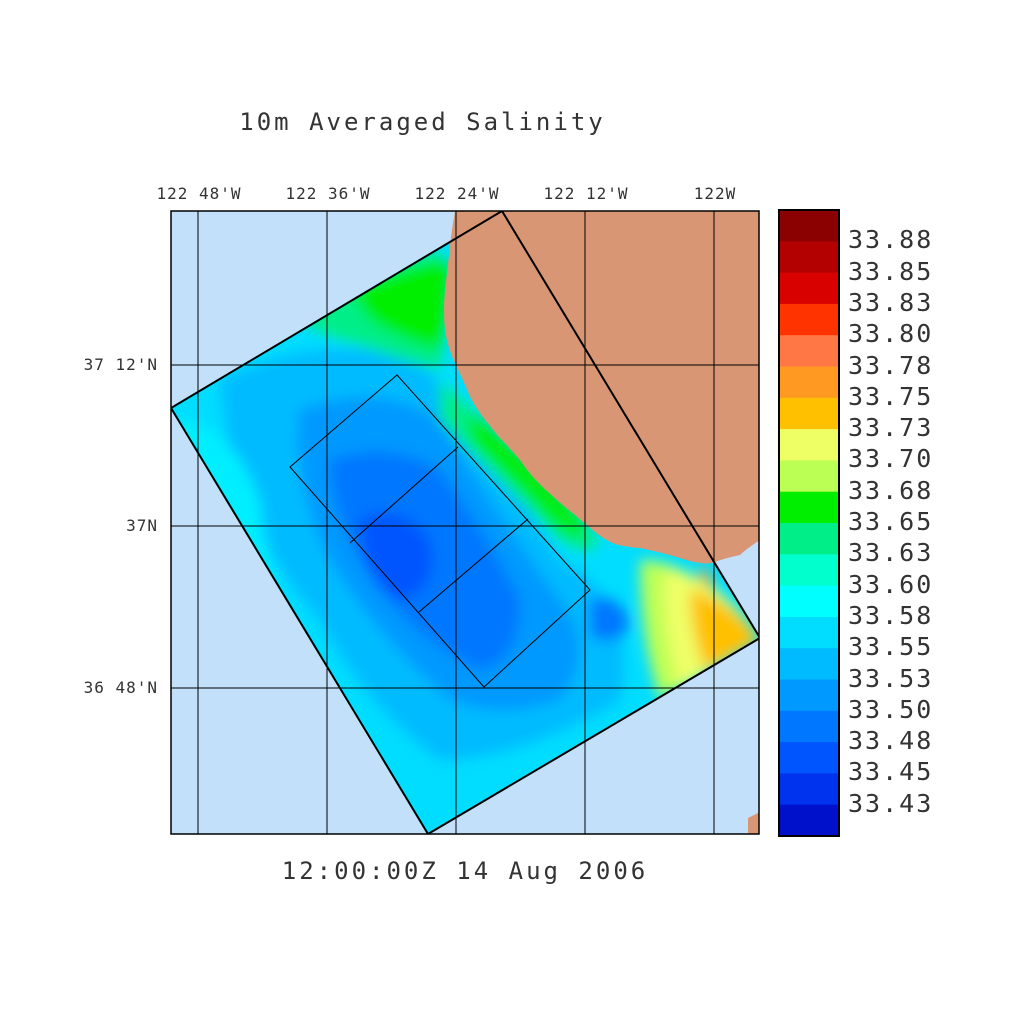 The image size is (1024, 1024). I want to click on colorbar-label: 33.65, so click(891, 521).